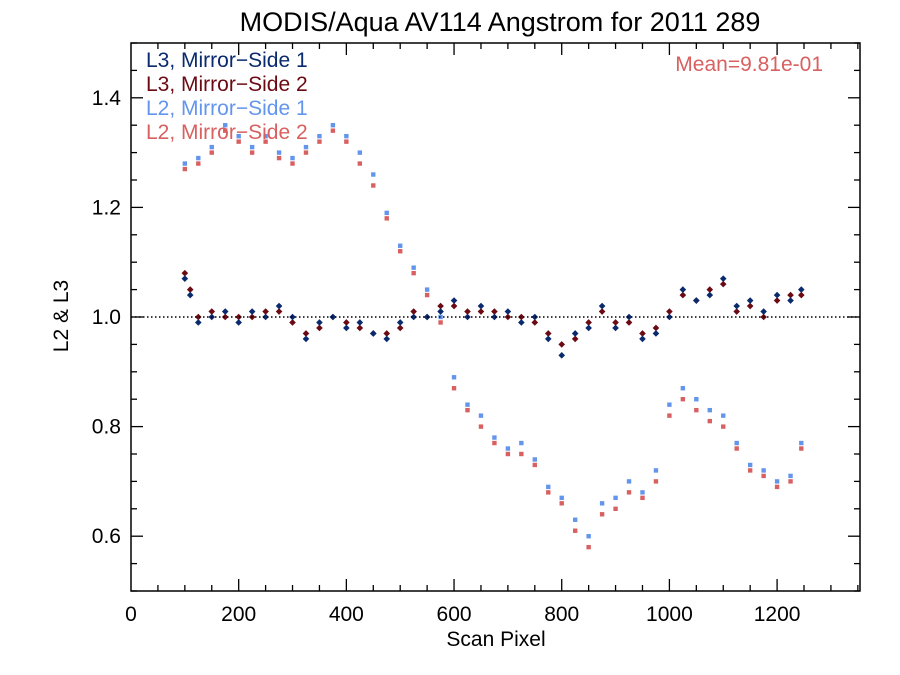  What do you see at coordinates (462, 614) in the screenshot?
I see `x-tick-labels: 0 200 400 600 800 1000 1200` at bounding box center [462, 614].